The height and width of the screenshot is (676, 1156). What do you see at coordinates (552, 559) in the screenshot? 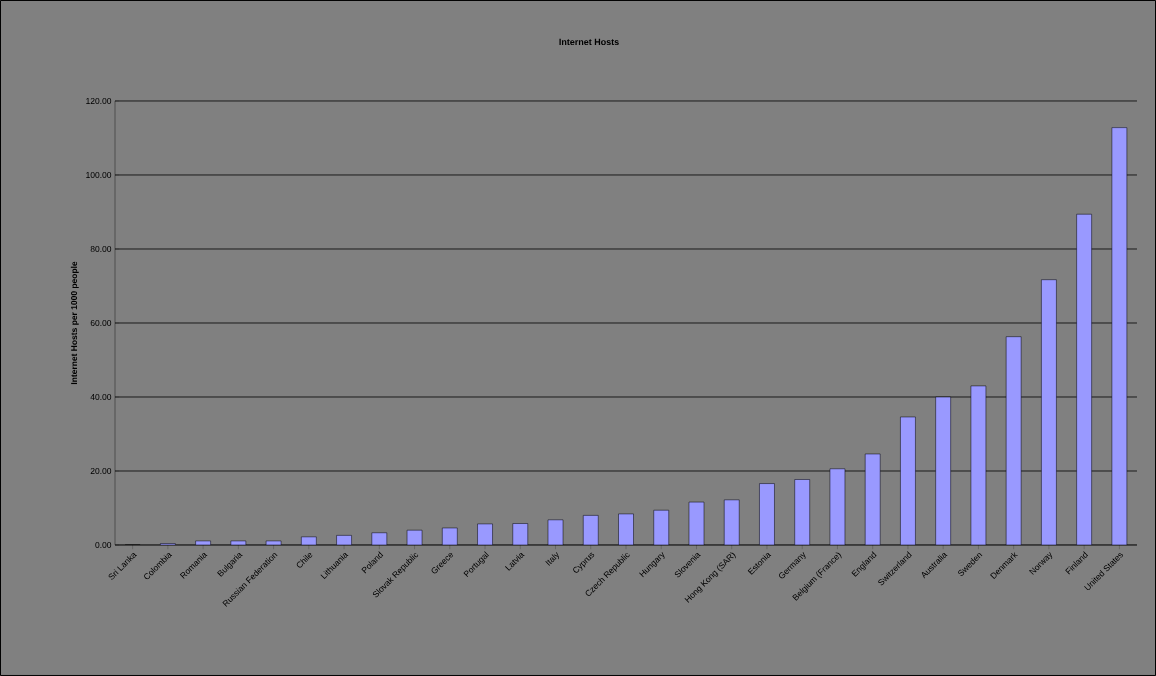
I see `x-tick-label: Italy` at bounding box center [552, 559].